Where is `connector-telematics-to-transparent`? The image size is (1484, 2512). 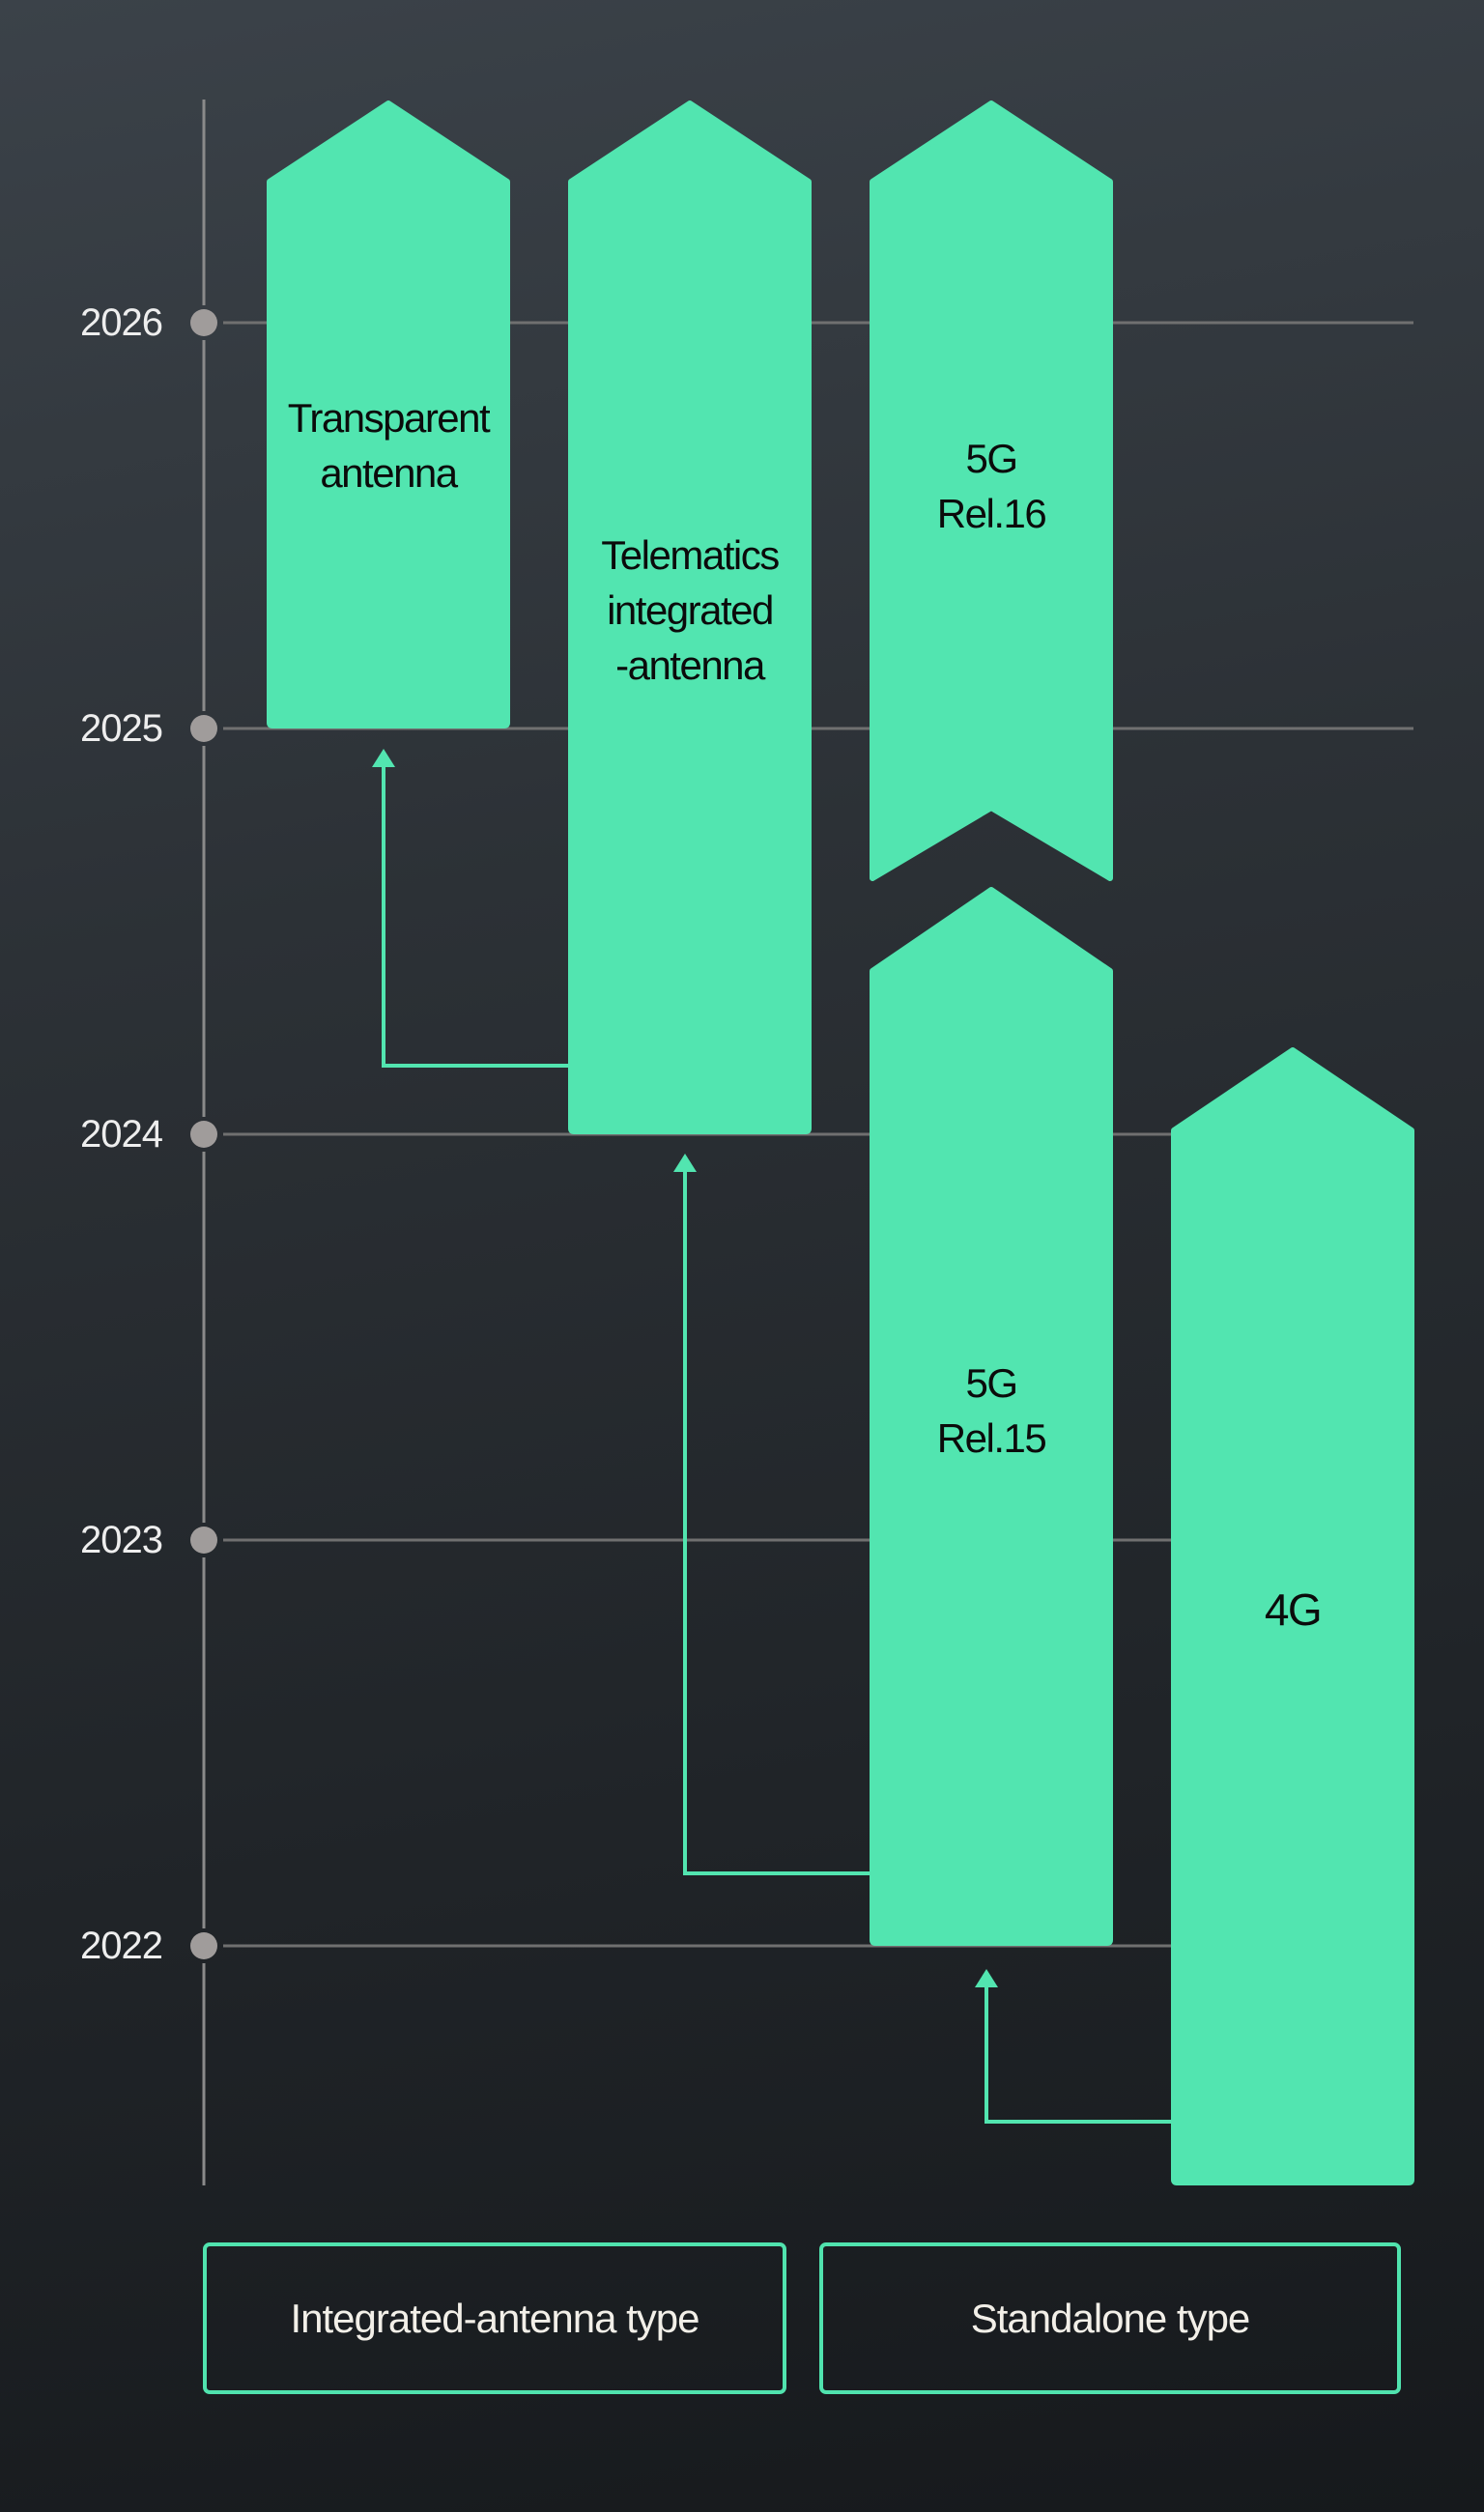
connector-telematics-to-transparent is located at coordinates (476, 916).